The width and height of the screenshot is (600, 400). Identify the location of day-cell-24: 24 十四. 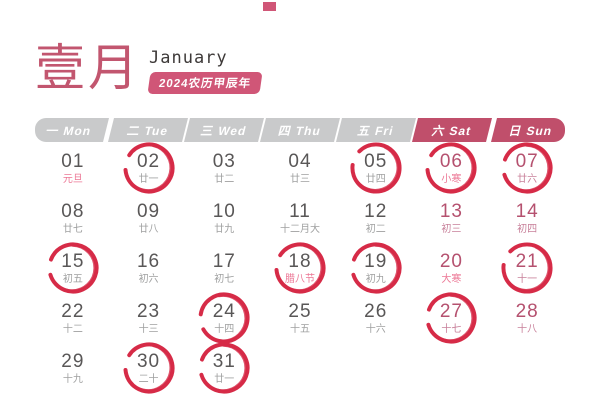
(224, 320).